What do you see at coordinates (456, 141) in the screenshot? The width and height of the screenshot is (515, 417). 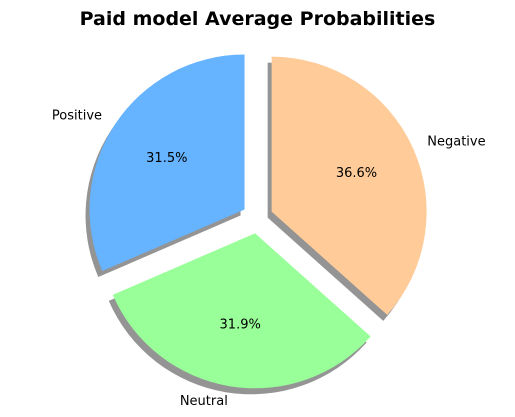 I see `slice-label-negative: Negative` at bounding box center [456, 141].